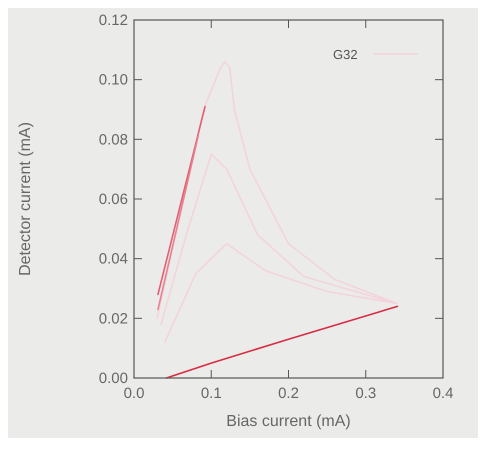 This screenshot has width=483, height=451. I want to click on y-tick-label: 0.04, so click(113, 259).